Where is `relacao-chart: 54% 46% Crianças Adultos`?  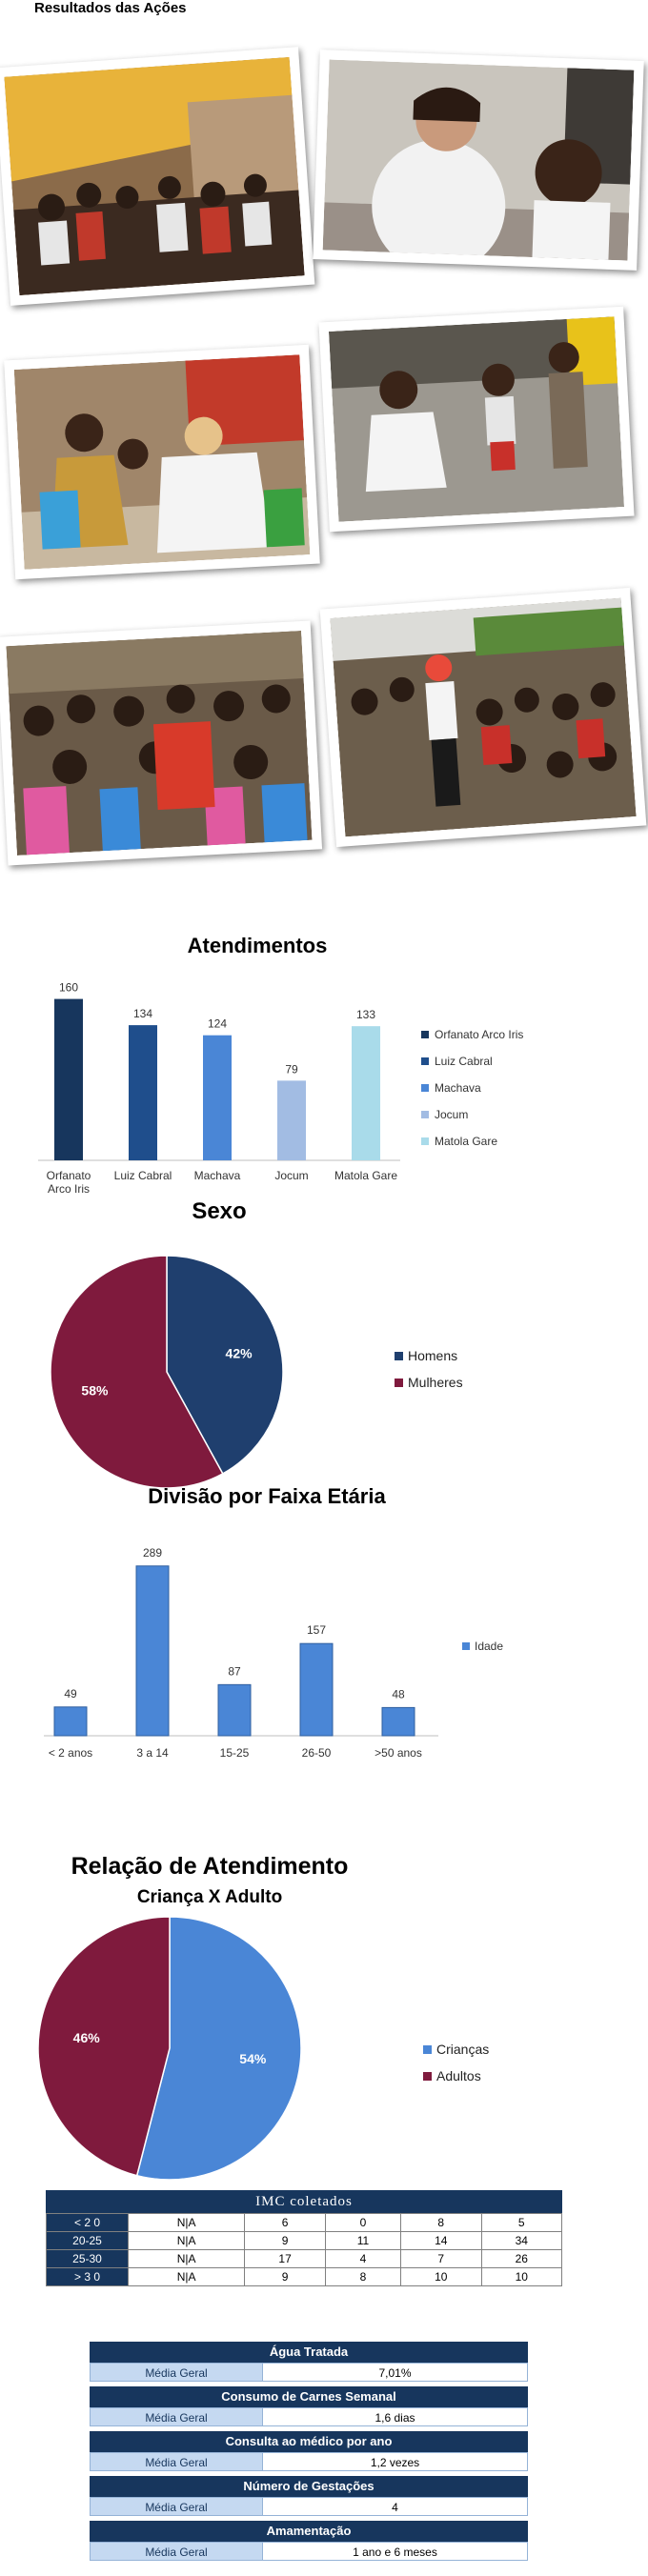 relacao-chart: 54% 46% Crianças Adultos is located at coordinates (263, 2048).